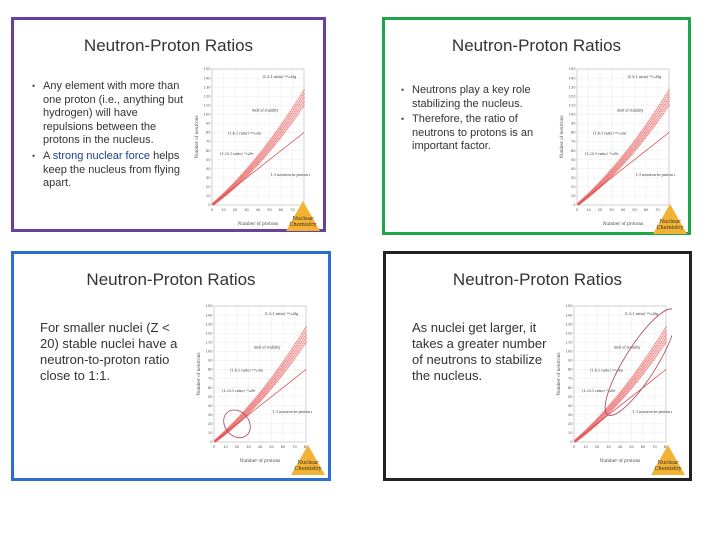 This screenshot has height=540, width=720. I want to click on badge-label: Nuclear, so click(308, 463).